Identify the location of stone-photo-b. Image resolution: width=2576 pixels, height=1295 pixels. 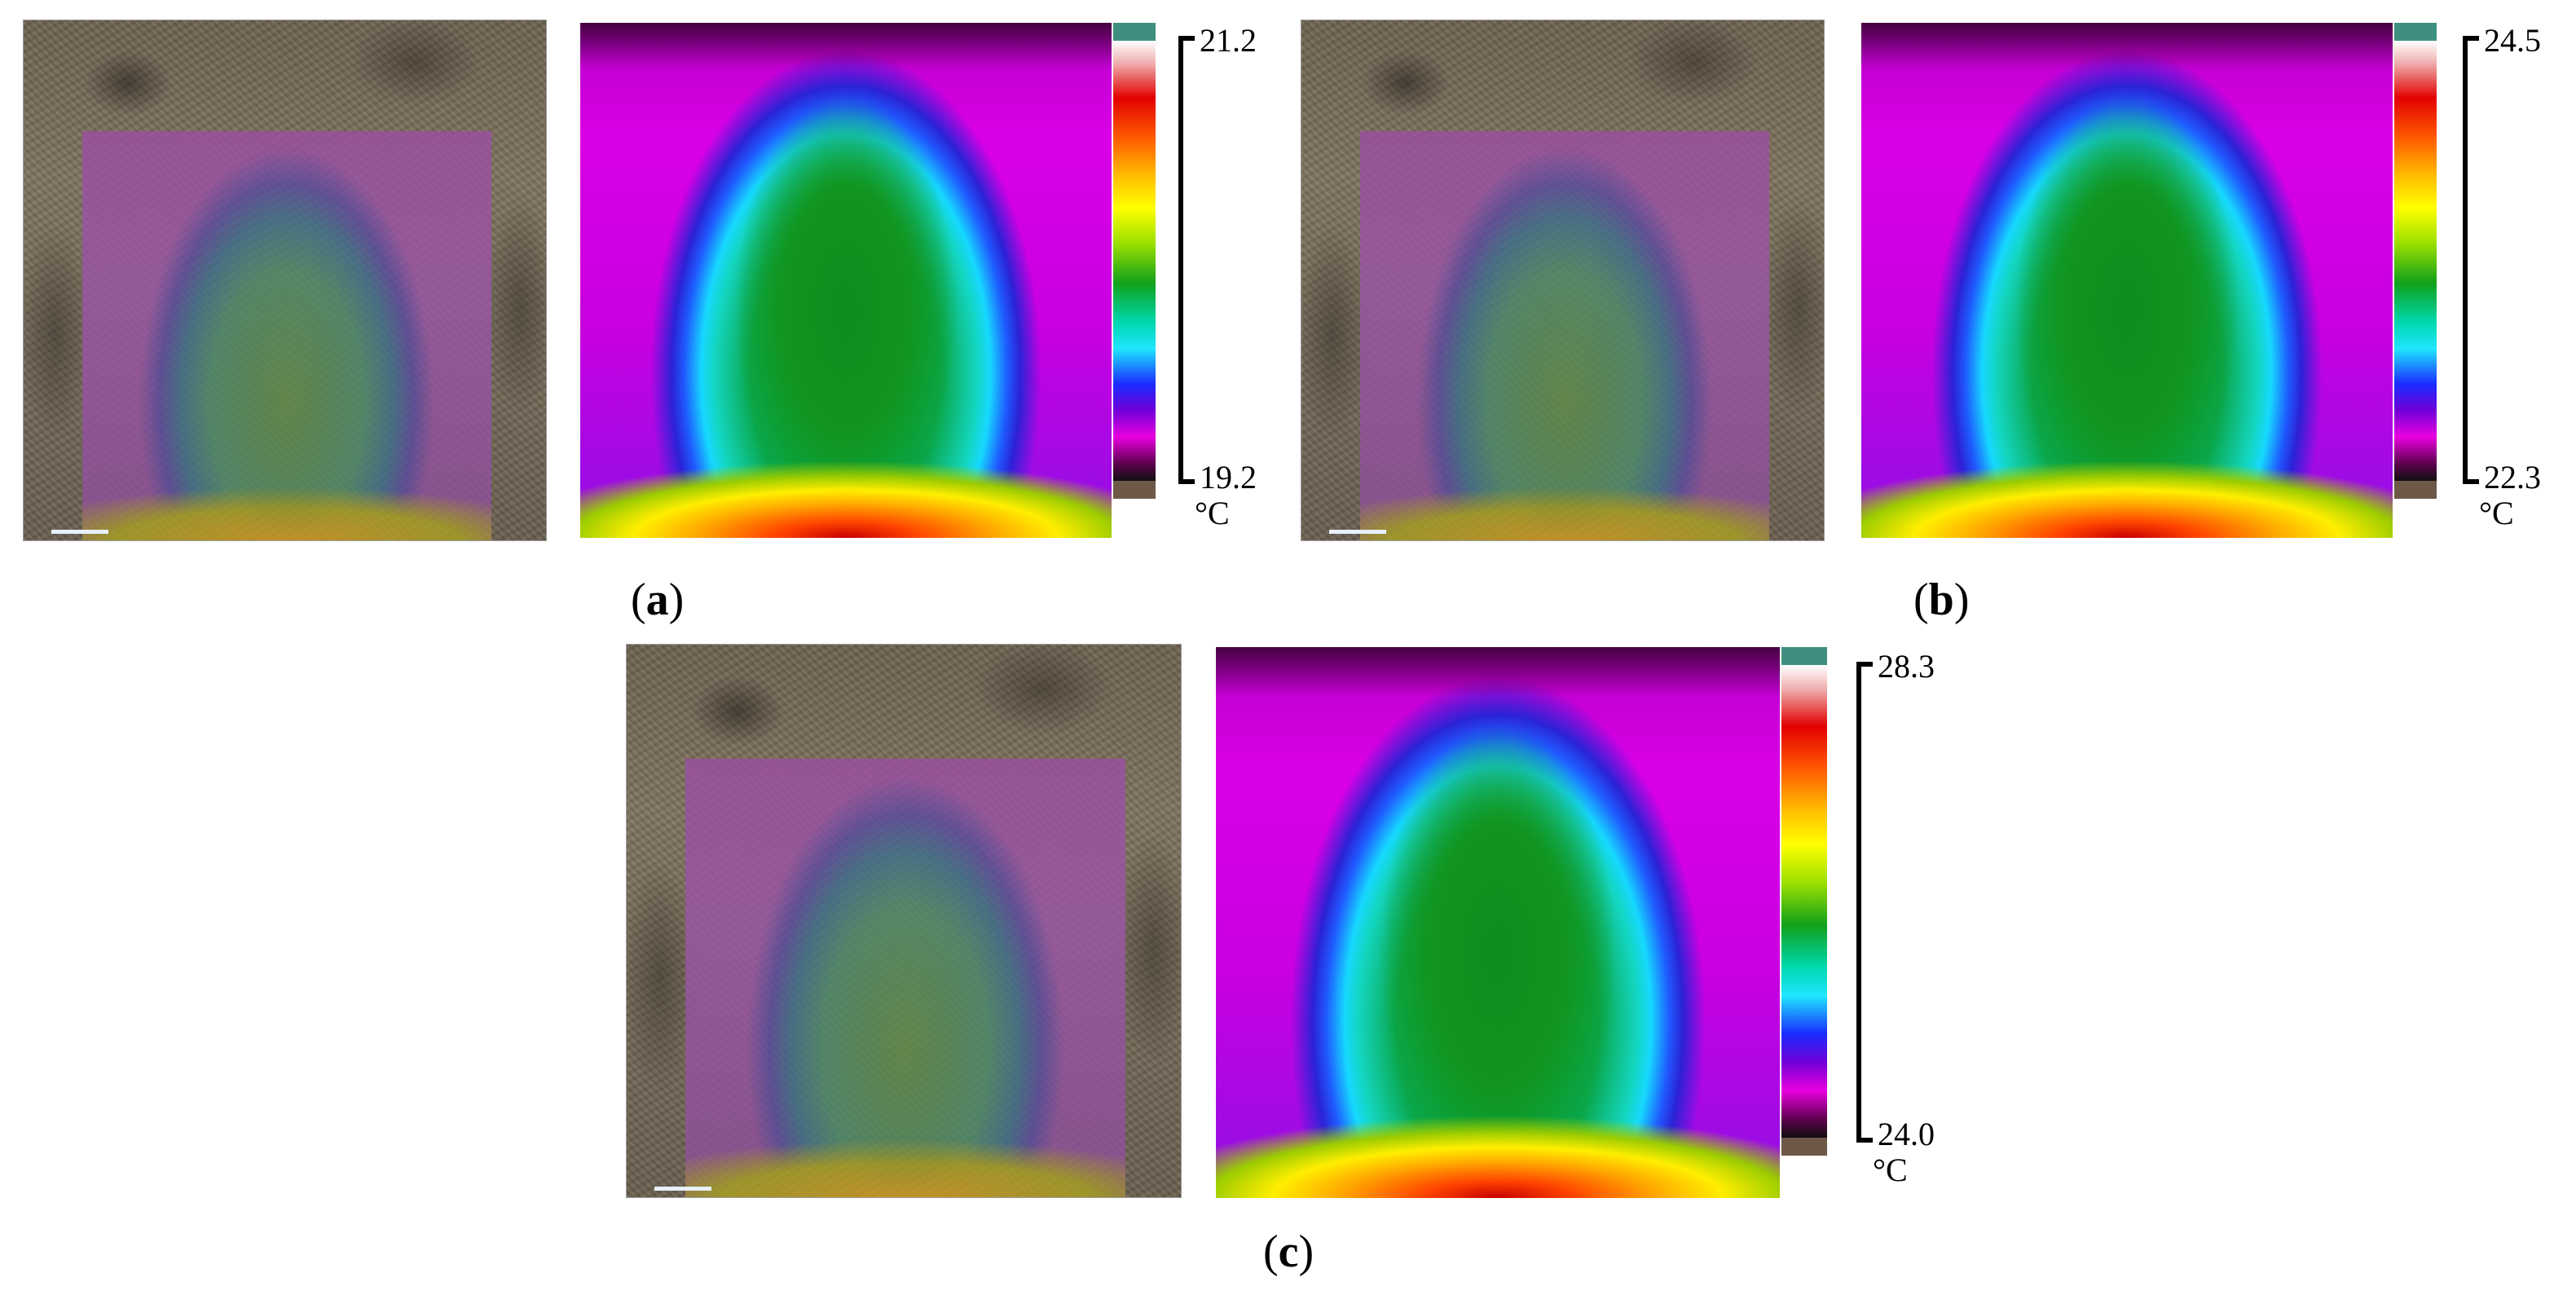
(1563, 280).